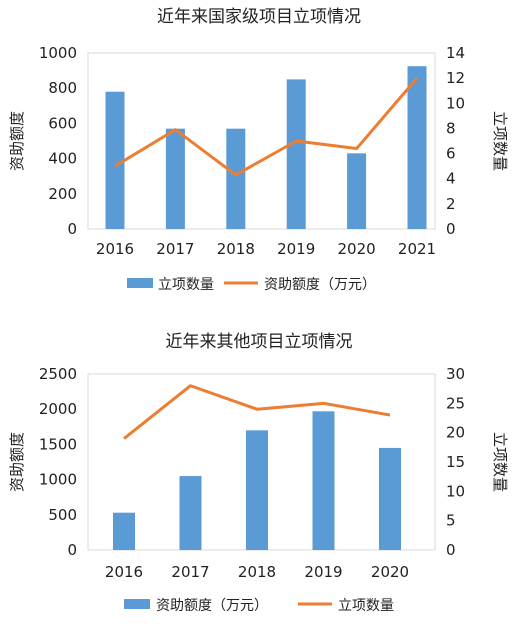  I want to click on y-right-tick: 2, so click(451, 204).